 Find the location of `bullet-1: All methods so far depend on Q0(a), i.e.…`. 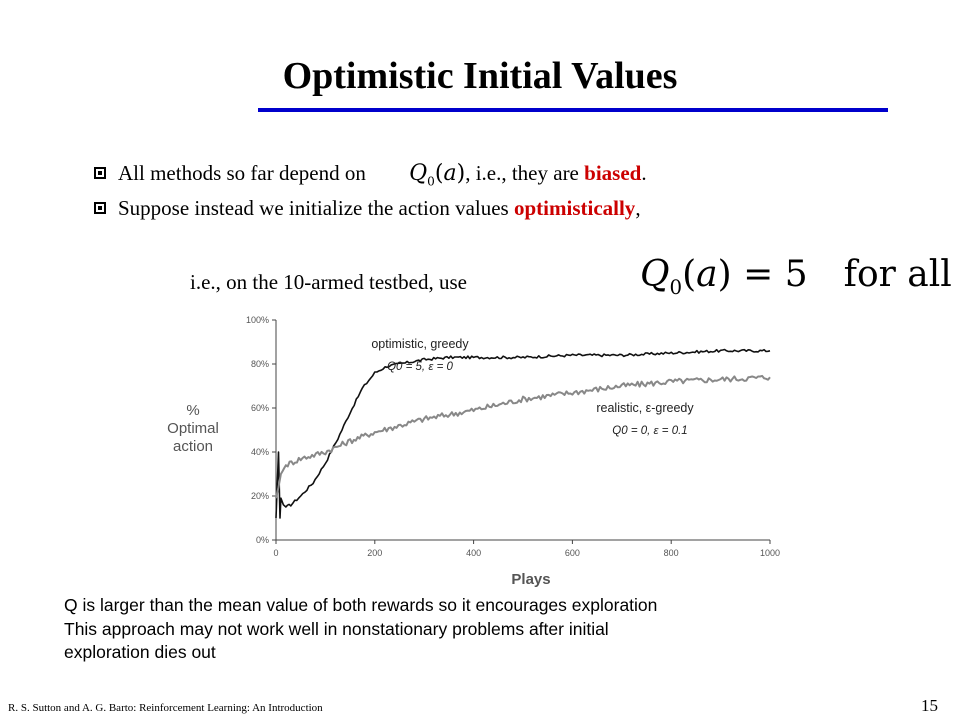

bullet-1: All methods so far depend on Q0(a), i.e.… is located at coordinates (382, 177).